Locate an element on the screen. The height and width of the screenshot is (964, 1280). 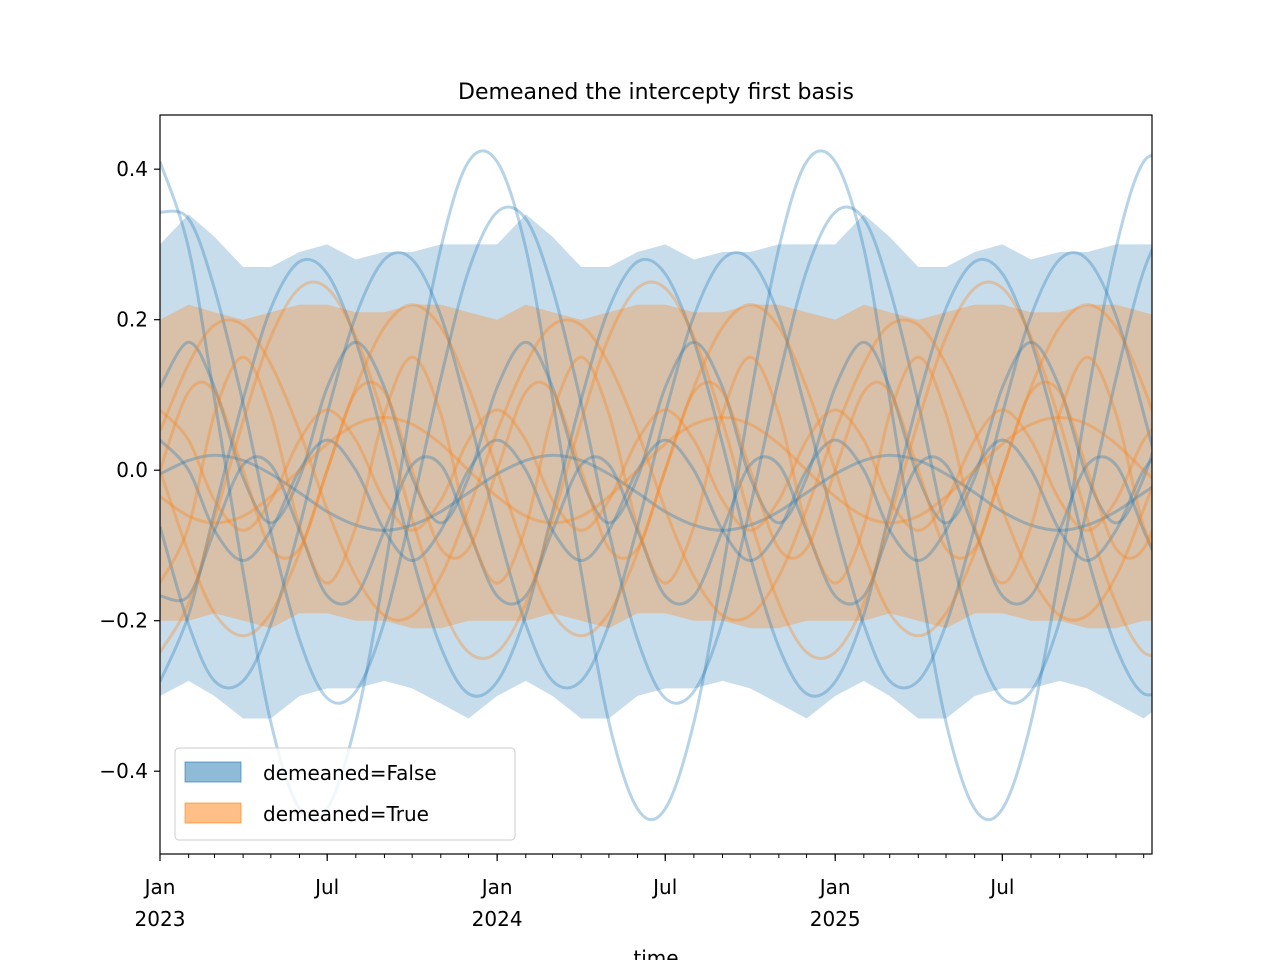
y-tick-label: −0.4 is located at coordinates (123, 771).